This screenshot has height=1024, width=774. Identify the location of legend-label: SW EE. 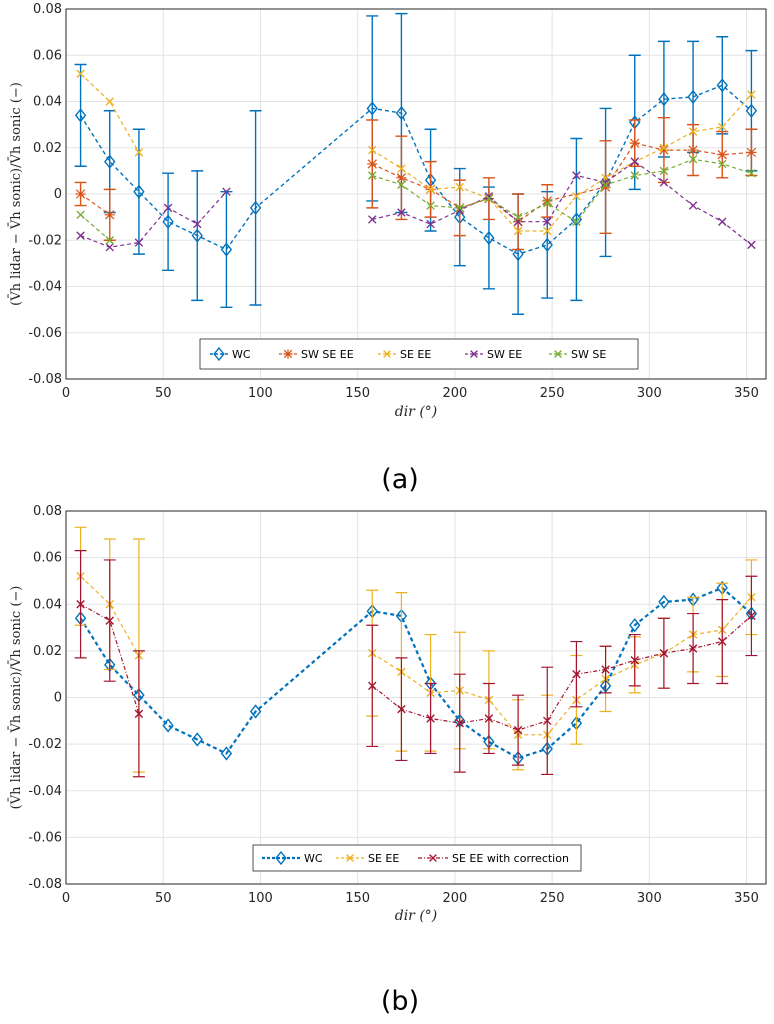
(504, 354).